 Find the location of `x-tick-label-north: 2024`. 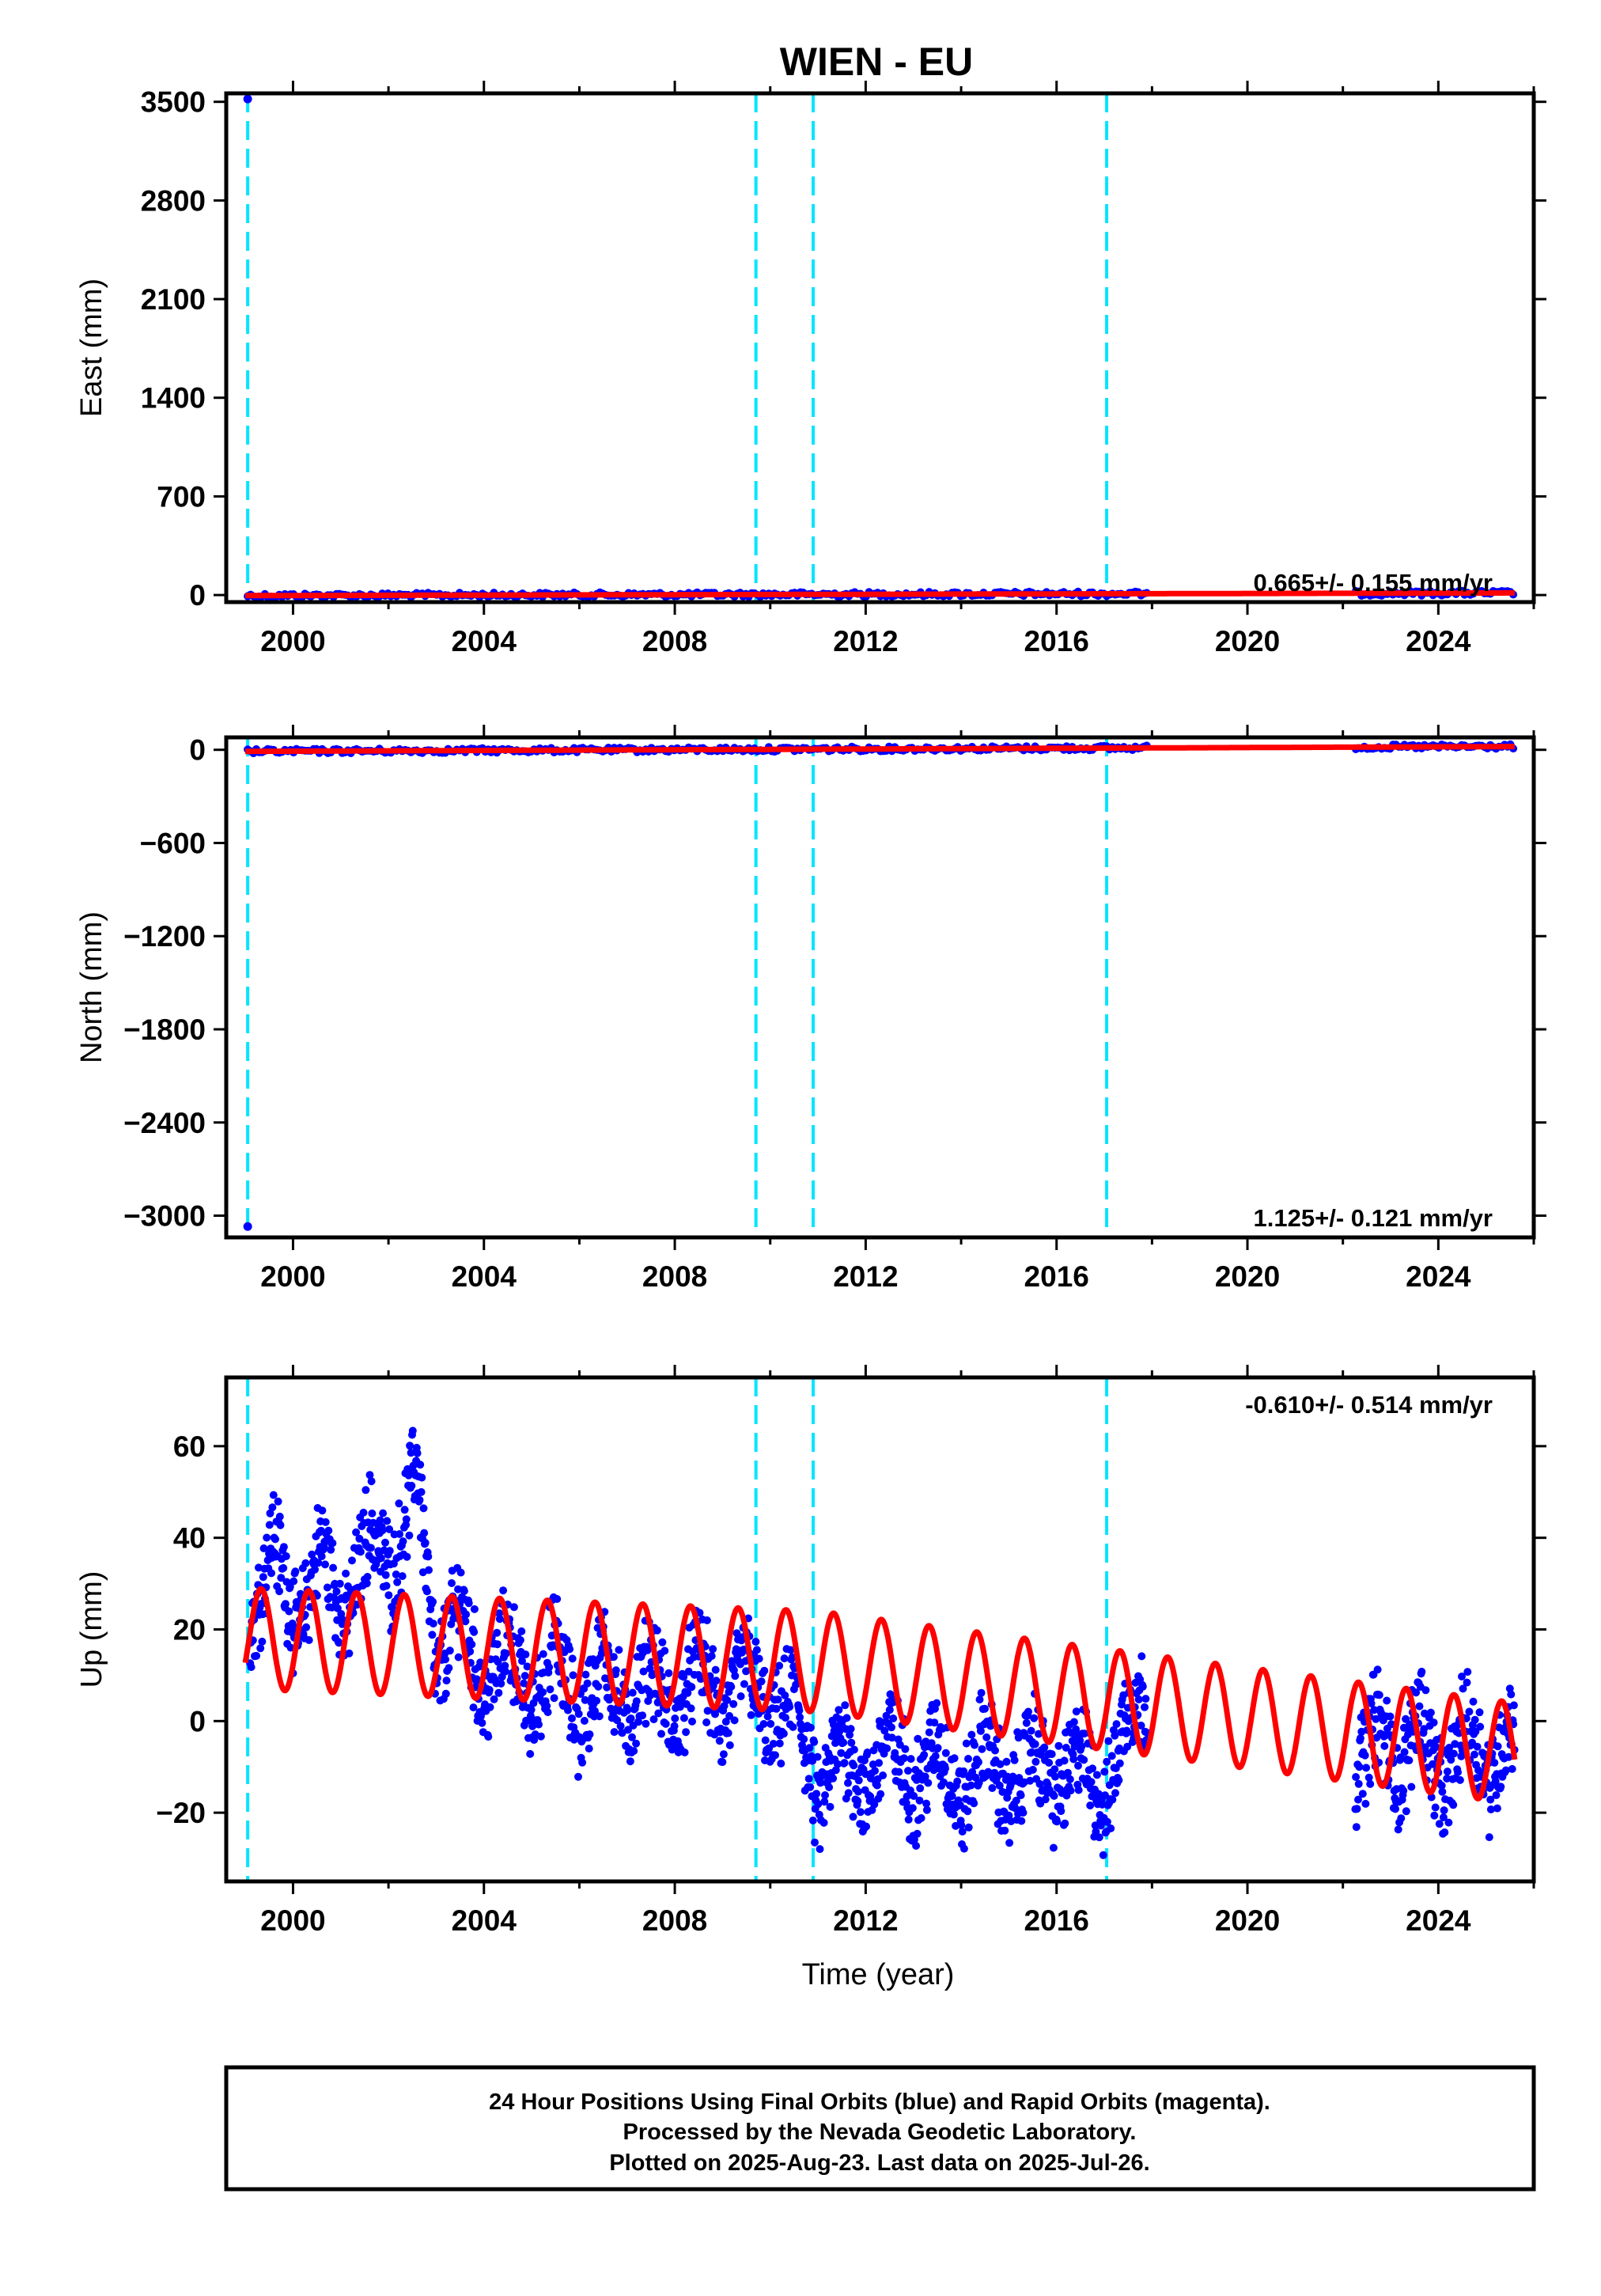

x-tick-label-north: 2024 is located at coordinates (1438, 1276).